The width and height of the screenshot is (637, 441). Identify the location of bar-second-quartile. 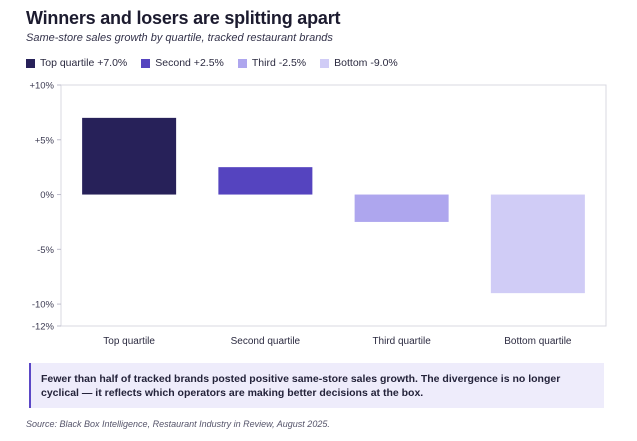
(265, 181).